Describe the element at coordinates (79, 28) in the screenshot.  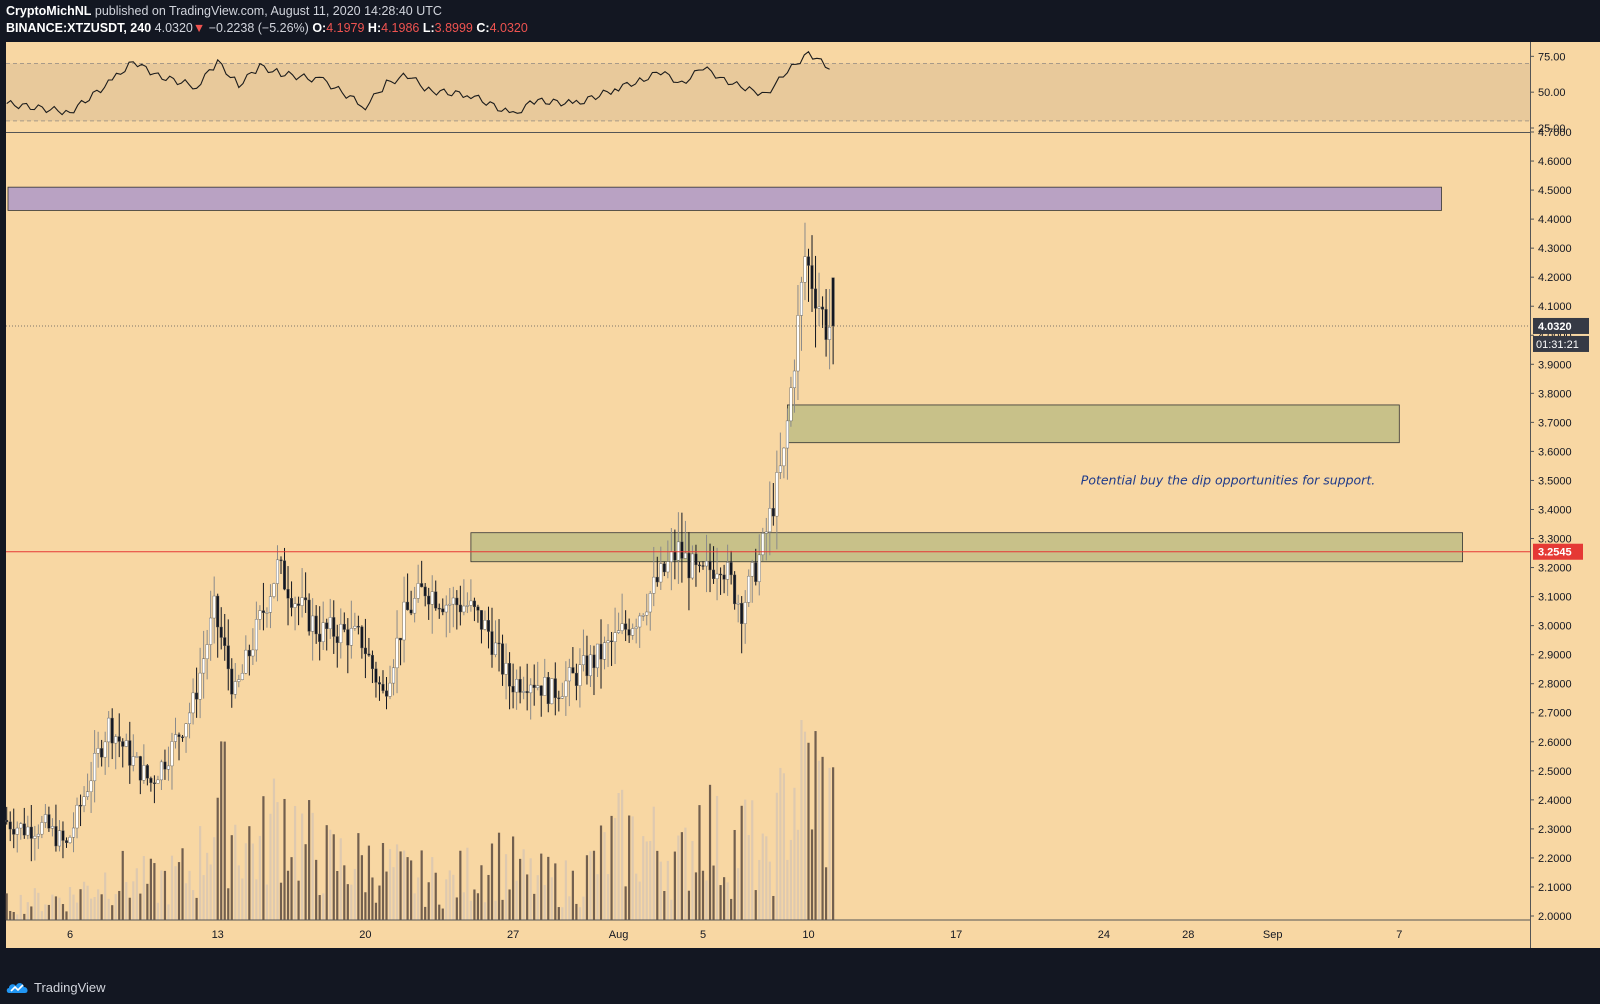
I see `symbol-interval: BINANCE:XTZUSDT, 240` at that location.